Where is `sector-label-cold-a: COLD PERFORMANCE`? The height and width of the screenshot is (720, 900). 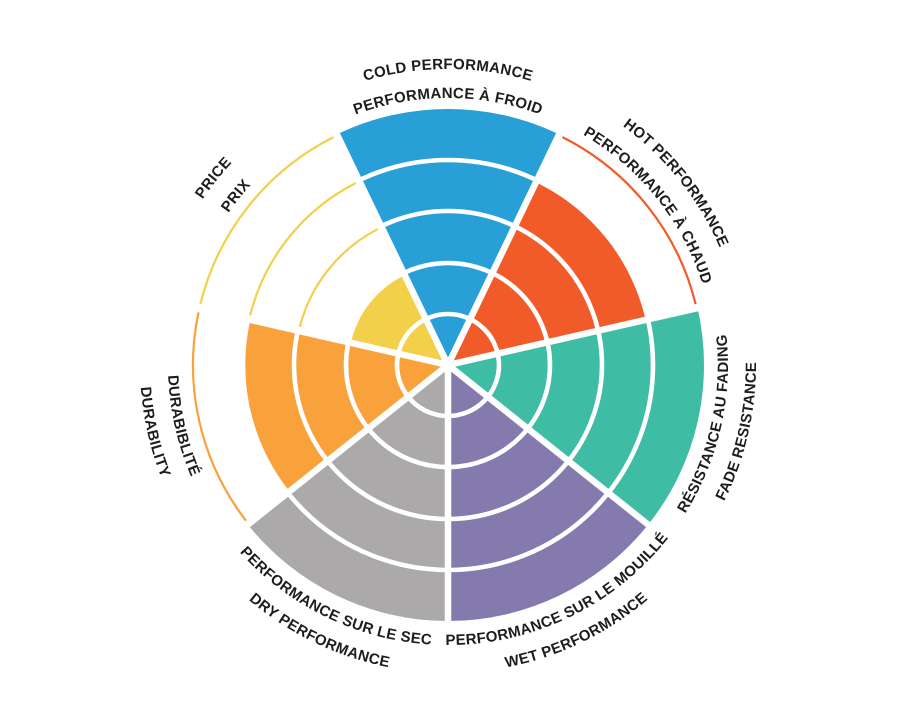
sector-label-cold-a: COLD PERFORMANCE is located at coordinates (448, 70).